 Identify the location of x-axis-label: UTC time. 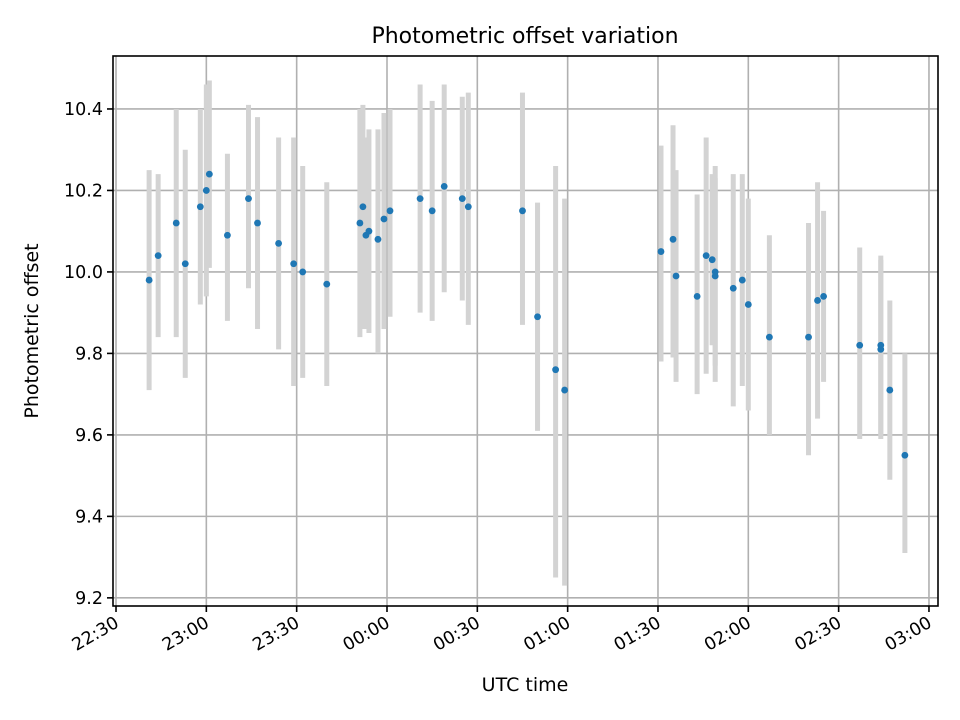
(525, 685).